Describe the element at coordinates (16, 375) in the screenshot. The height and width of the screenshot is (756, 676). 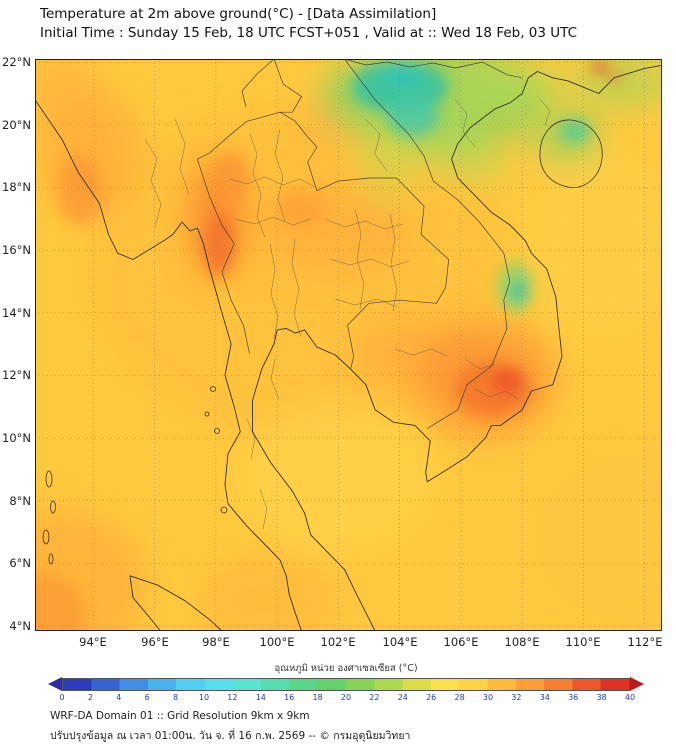
I see `y-axis-tick-label: 12°N` at that location.